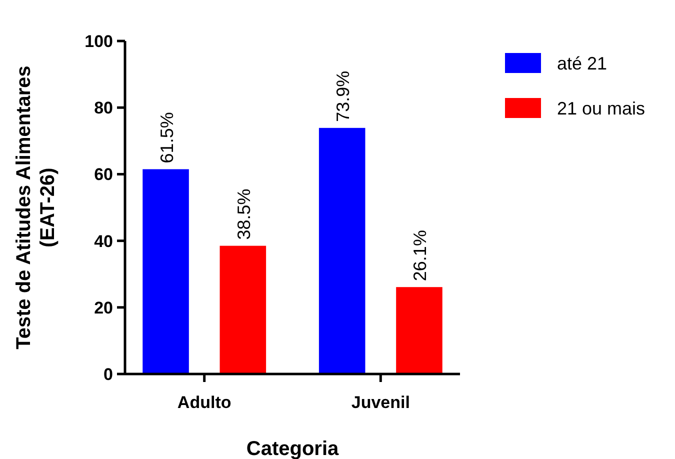 This screenshot has height=459, width=675. Describe the element at coordinates (36, 208) in the screenshot. I see `y-axis-title: Teste de Atitudes Alimentares (EAT-26)` at that location.